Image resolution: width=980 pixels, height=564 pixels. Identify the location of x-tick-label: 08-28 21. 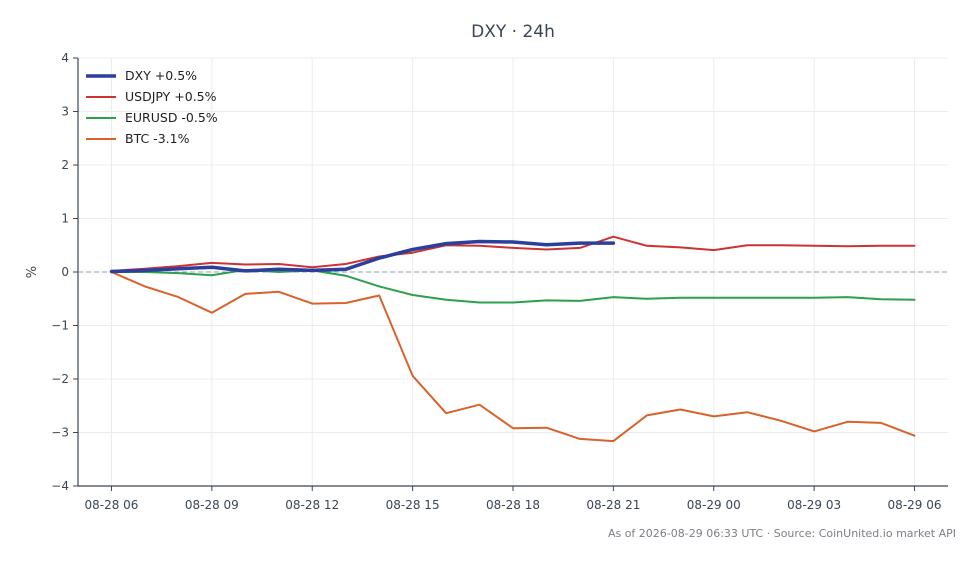
(613, 505).